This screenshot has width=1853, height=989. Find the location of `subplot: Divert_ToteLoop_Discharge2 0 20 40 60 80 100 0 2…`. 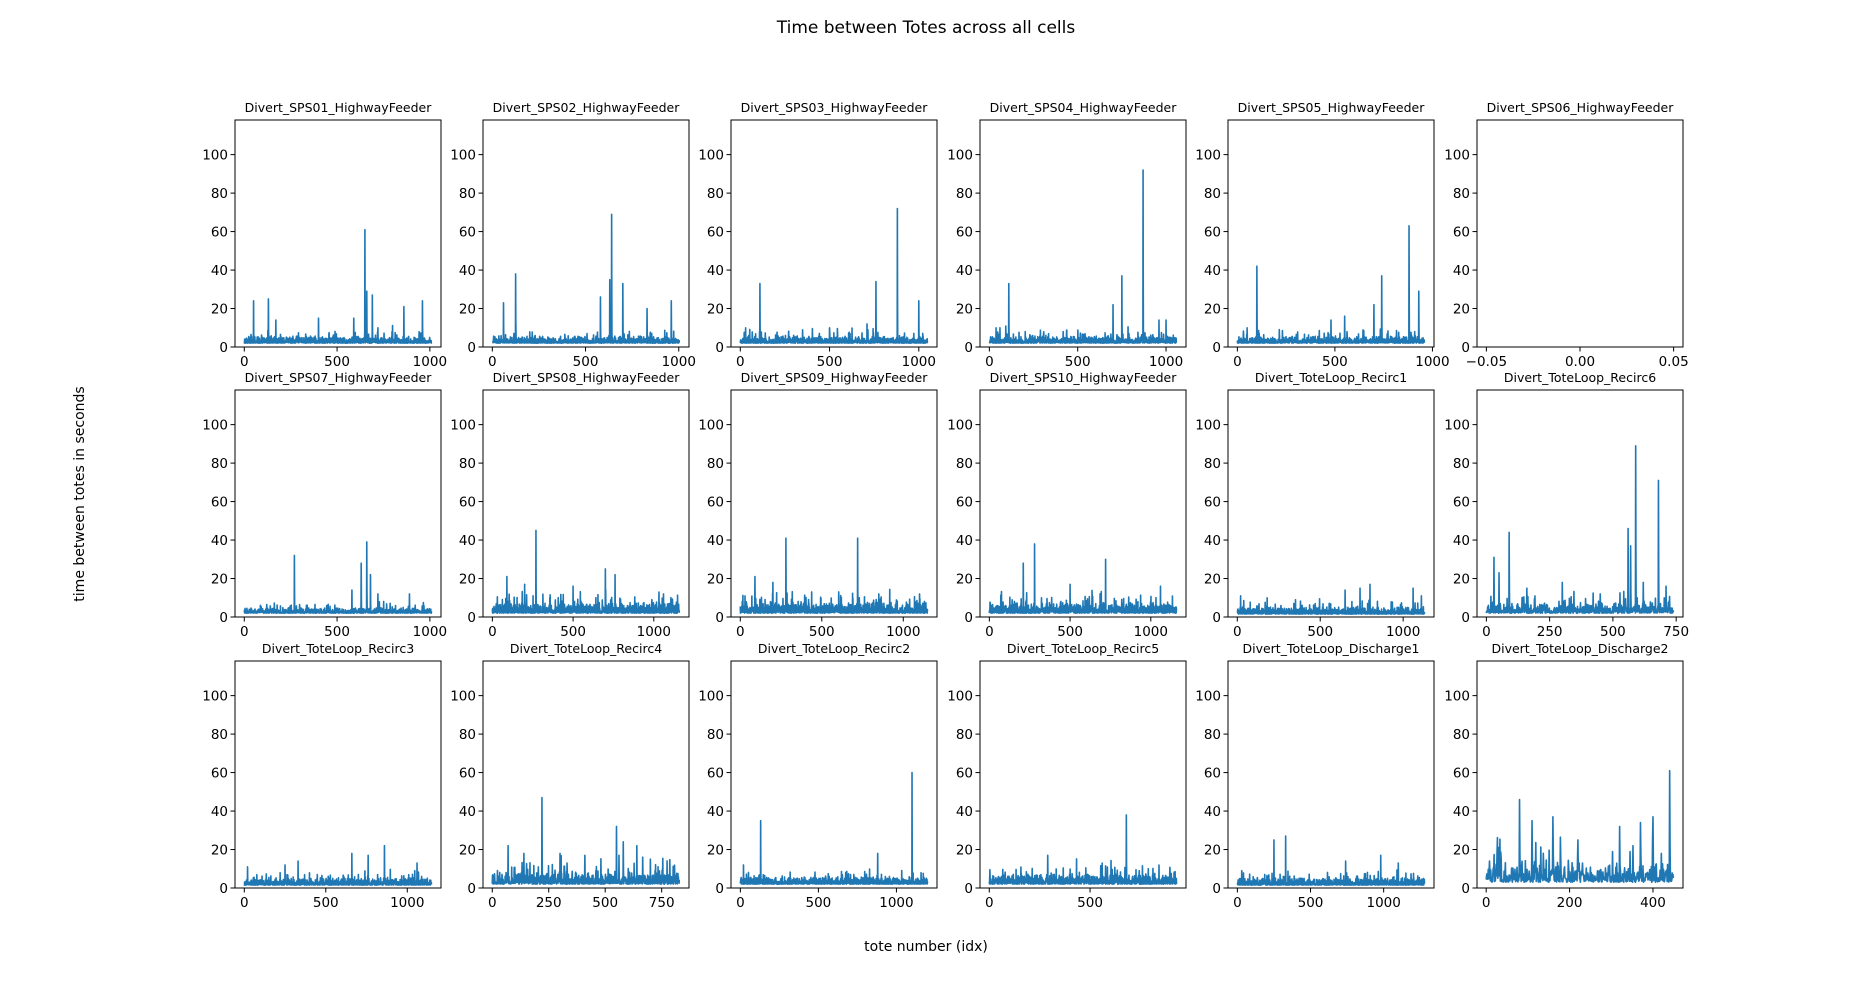

subplot: Divert_ToteLoop_Discharge2 0 20 40 60 80 100 0 2… is located at coordinates (1564, 776).